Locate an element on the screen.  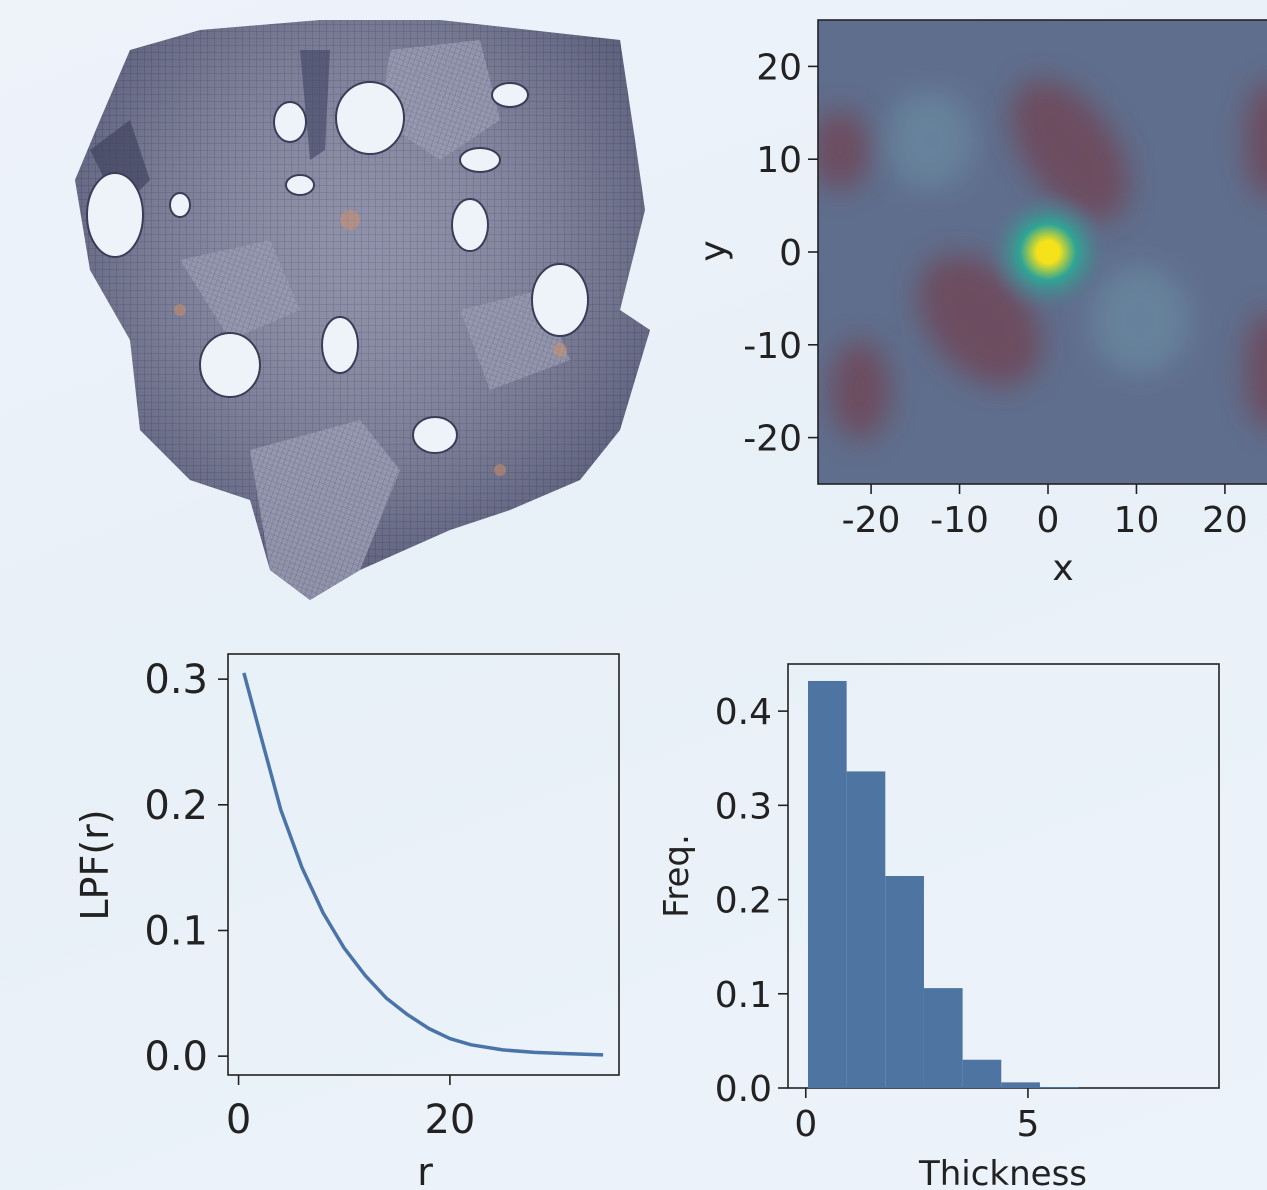
mesh-highlights is located at coordinates (370, 343).